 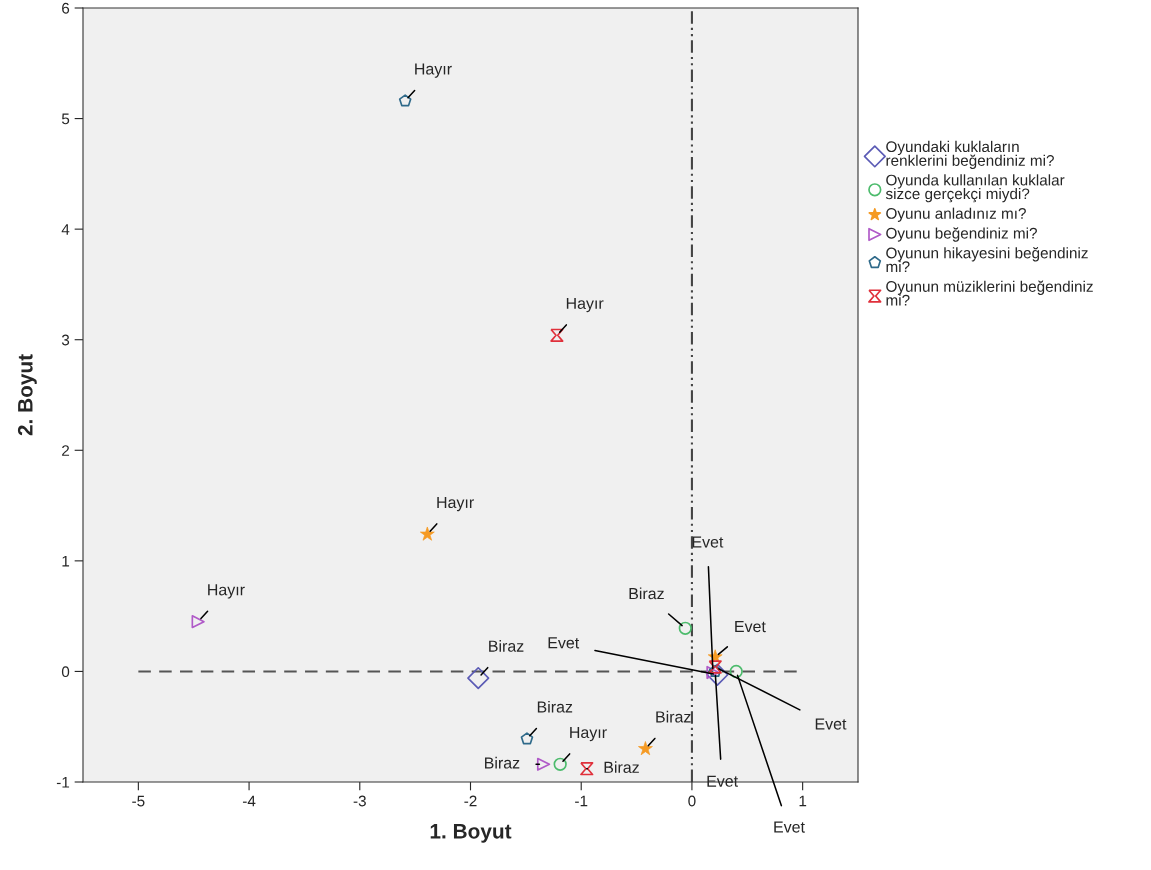 What do you see at coordinates (961, 234) in the screenshot?
I see `legend-label: Oyunu beğendiniz mi?` at bounding box center [961, 234].